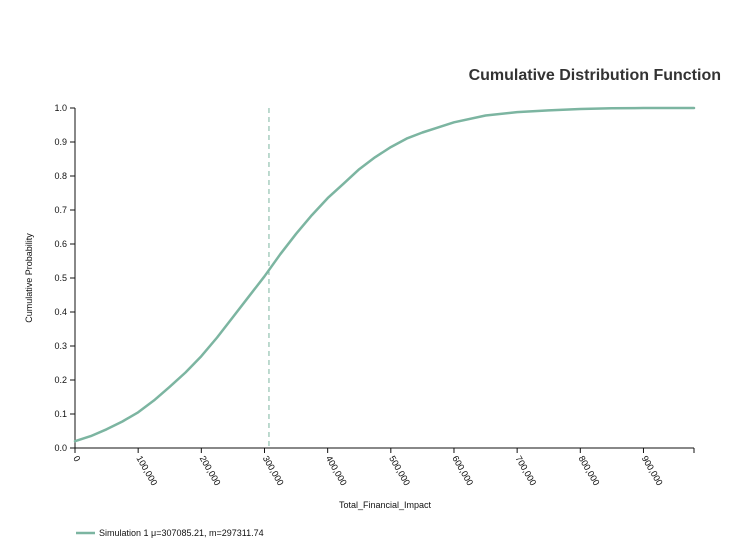 This screenshot has height=548, width=740. Describe the element at coordinates (60, 176) in the screenshot. I see `y-tick-label: 0.8` at that location.